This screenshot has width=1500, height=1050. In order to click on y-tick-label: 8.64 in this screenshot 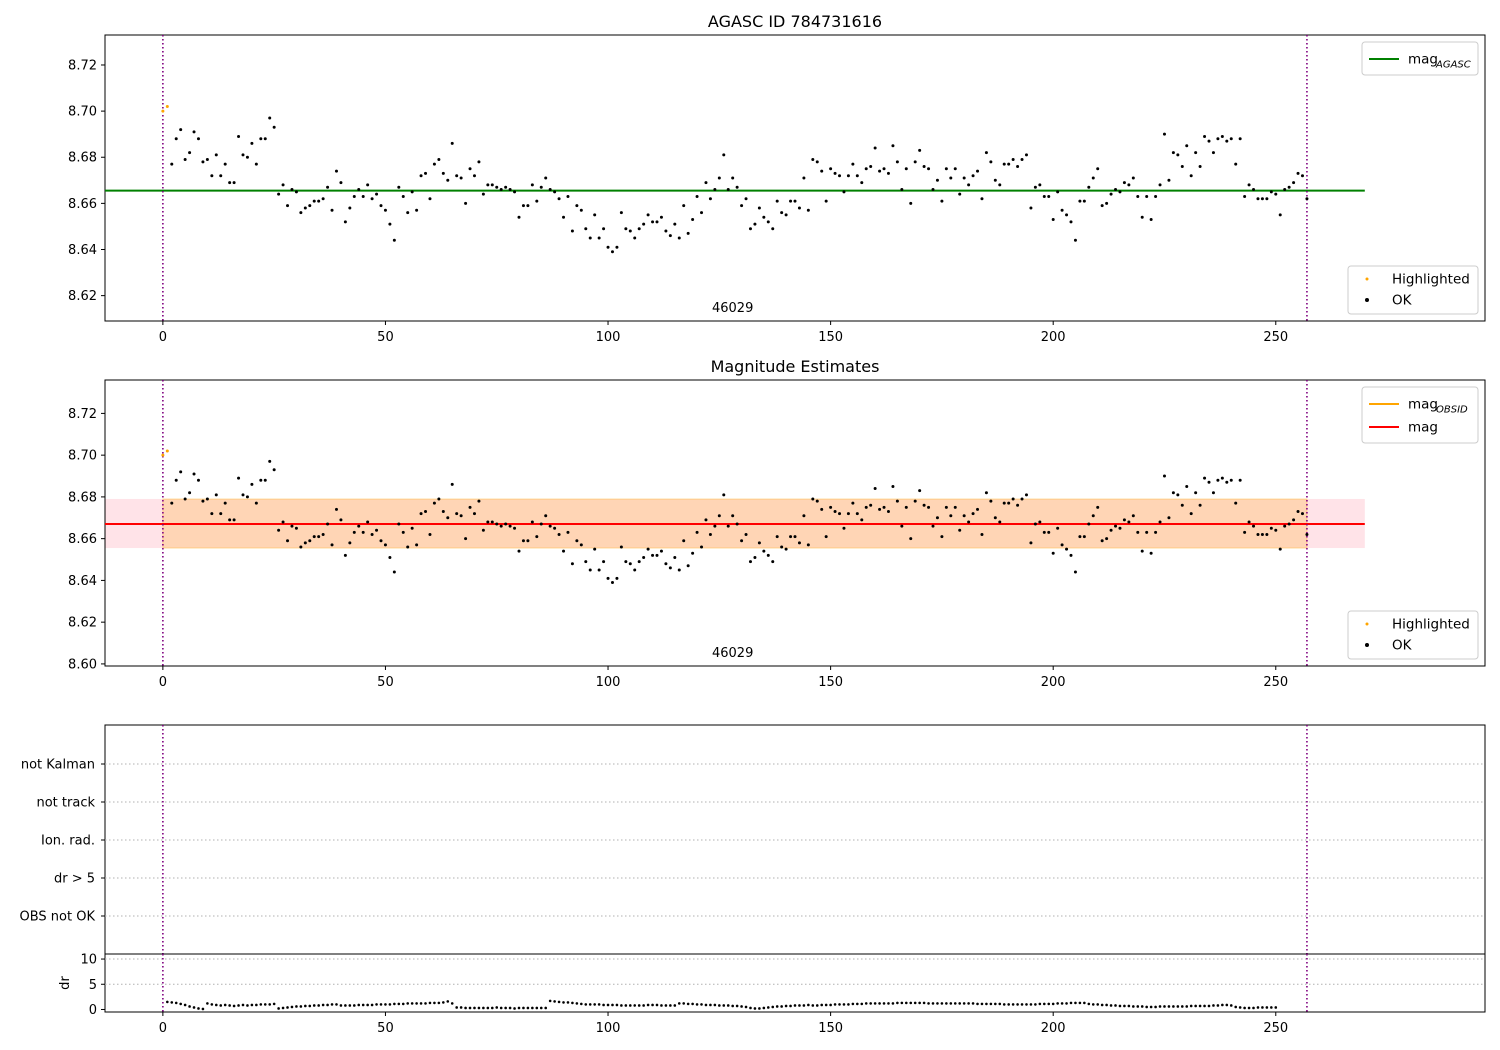, I will do `click(82, 581)`.